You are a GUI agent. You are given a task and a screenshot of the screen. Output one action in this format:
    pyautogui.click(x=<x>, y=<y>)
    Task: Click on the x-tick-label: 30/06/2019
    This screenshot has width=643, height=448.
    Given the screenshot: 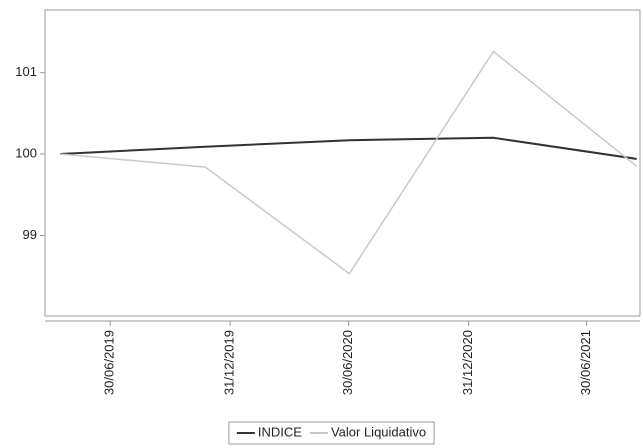 What is the action you would take?
    pyautogui.click(x=109, y=362)
    